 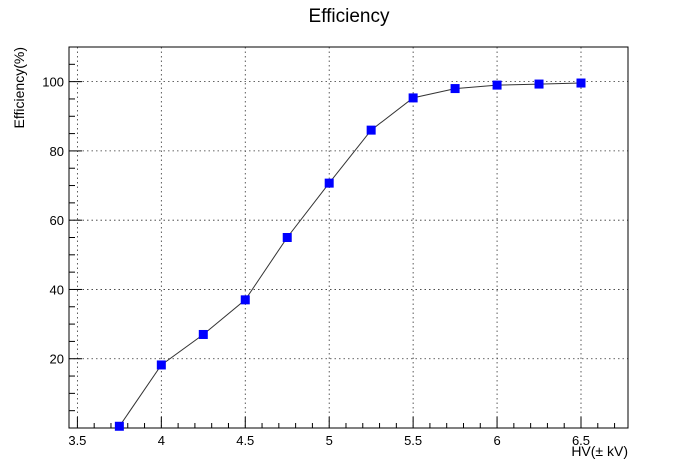 What do you see at coordinates (599, 451) in the screenshot?
I see `x-axis-label: HV(± kV)` at bounding box center [599, 451].